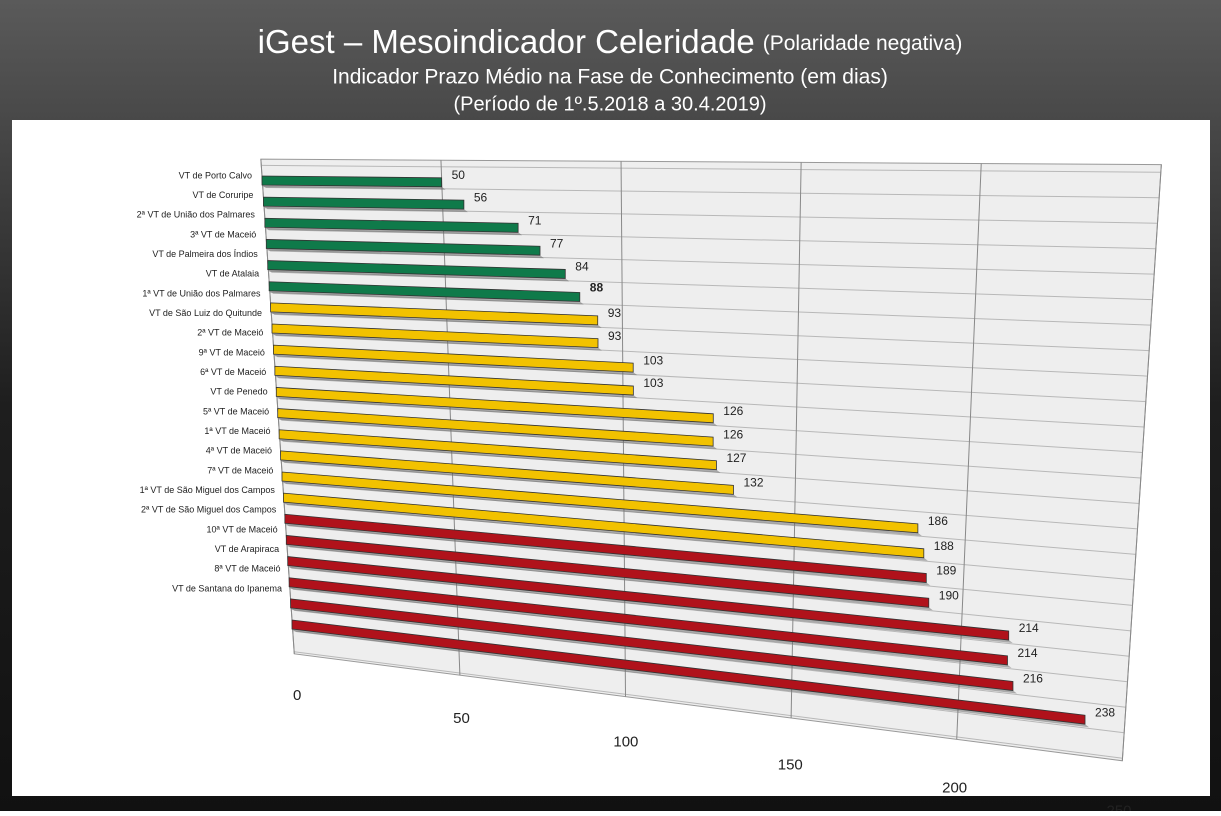  What do you see at coordinates (236, 411) in the screenshot?
I see `category-label: 5ª VT de Maceió` at bounding box center [236, 411].